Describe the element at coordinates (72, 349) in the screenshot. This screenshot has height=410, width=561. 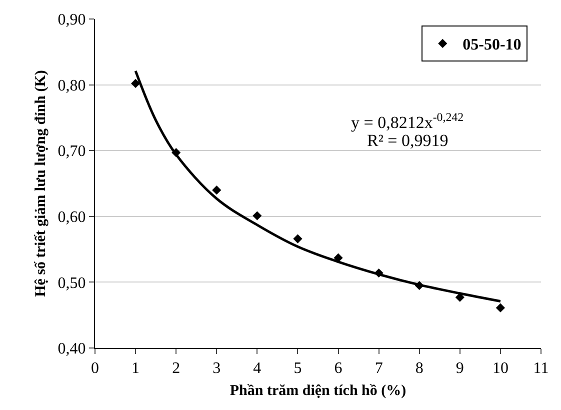
I see `y-tick-label: 0,40` at that location.